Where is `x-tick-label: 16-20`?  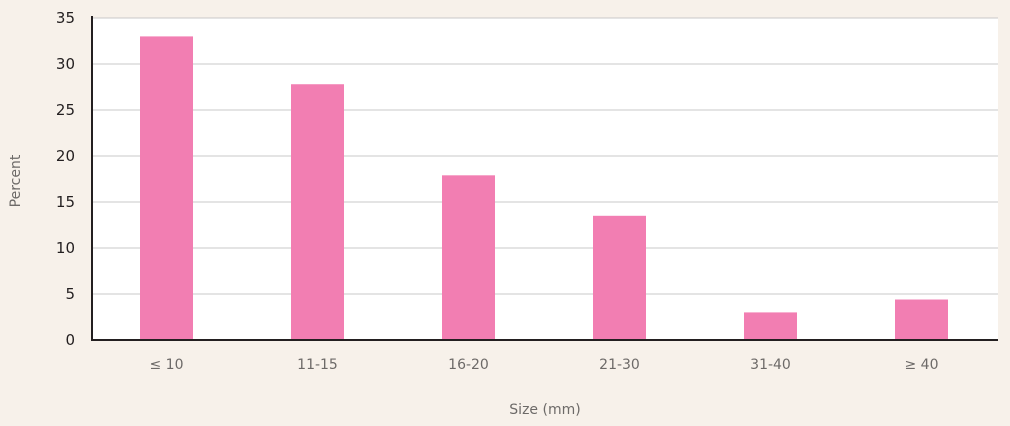
x-tick-label: 16-20 is located at coordinates (468, 365).